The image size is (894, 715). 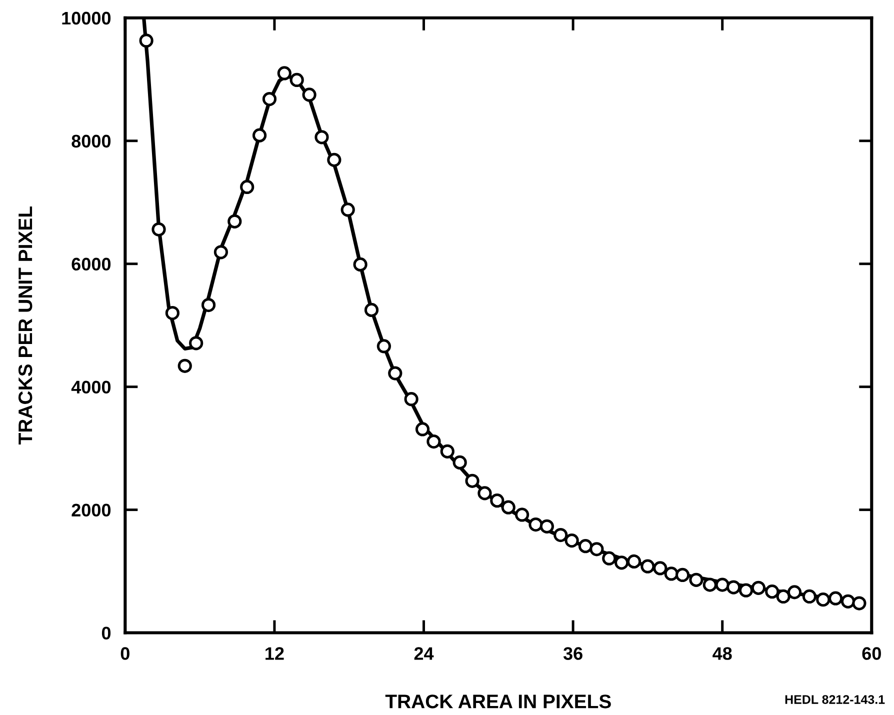 I want to click on y-tick-label: 8000, so click(x=91, y=141).